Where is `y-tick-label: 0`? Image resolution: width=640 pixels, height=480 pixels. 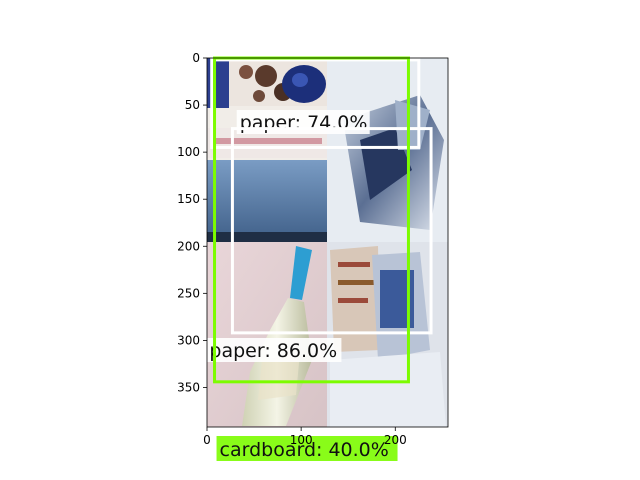 y-tick-label: 0 is located at coordinates (196, 58).